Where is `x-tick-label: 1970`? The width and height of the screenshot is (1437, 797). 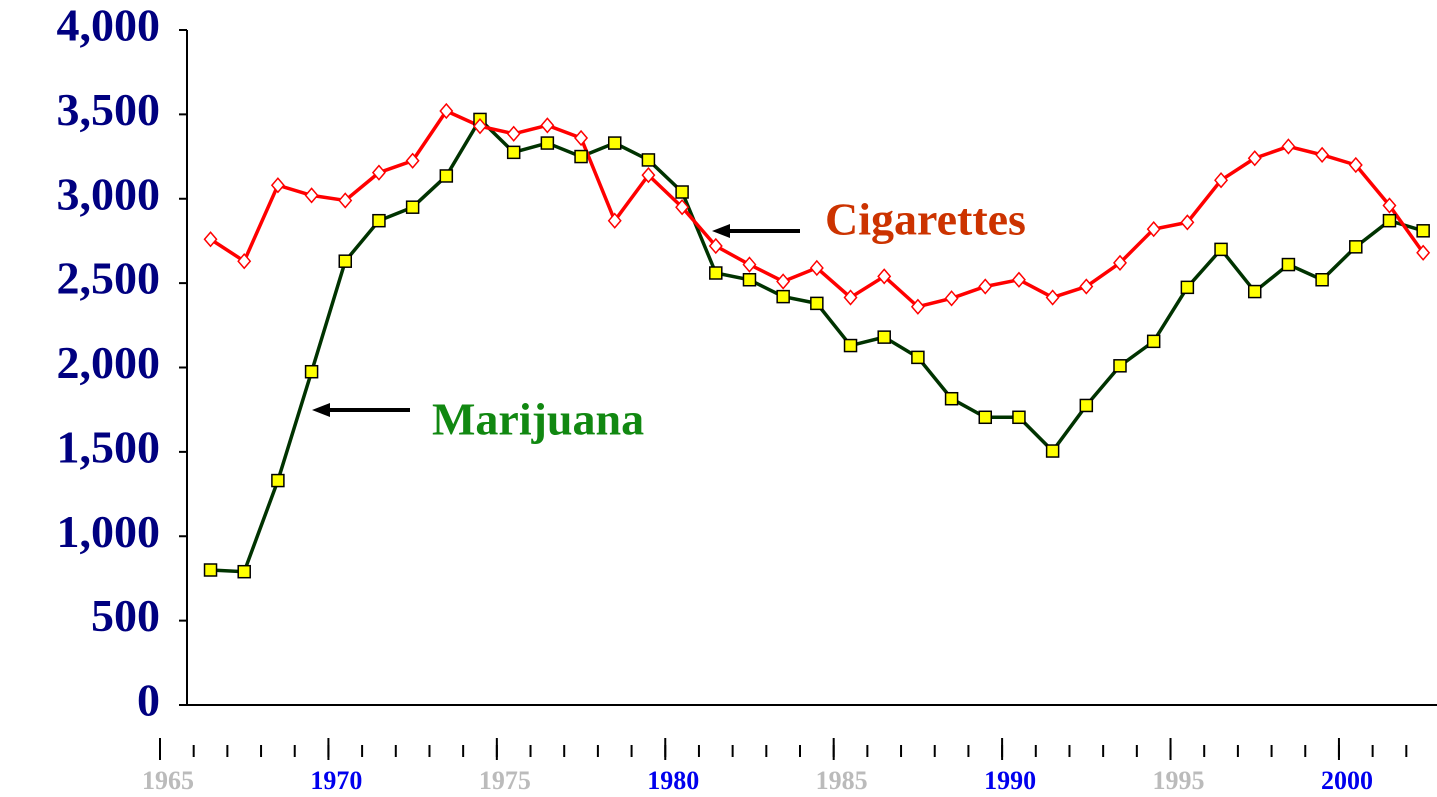
x-tick-label: 1970 is located at coordinates (336, 780).